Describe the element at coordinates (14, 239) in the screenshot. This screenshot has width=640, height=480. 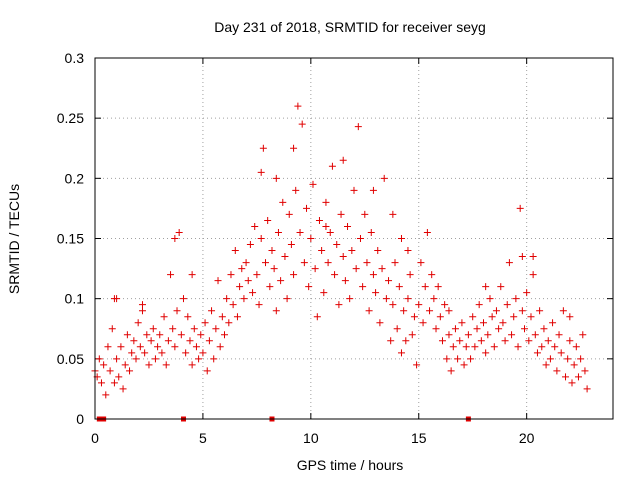
I see `y-axis-label: SRMTID / TECUs` at that location.